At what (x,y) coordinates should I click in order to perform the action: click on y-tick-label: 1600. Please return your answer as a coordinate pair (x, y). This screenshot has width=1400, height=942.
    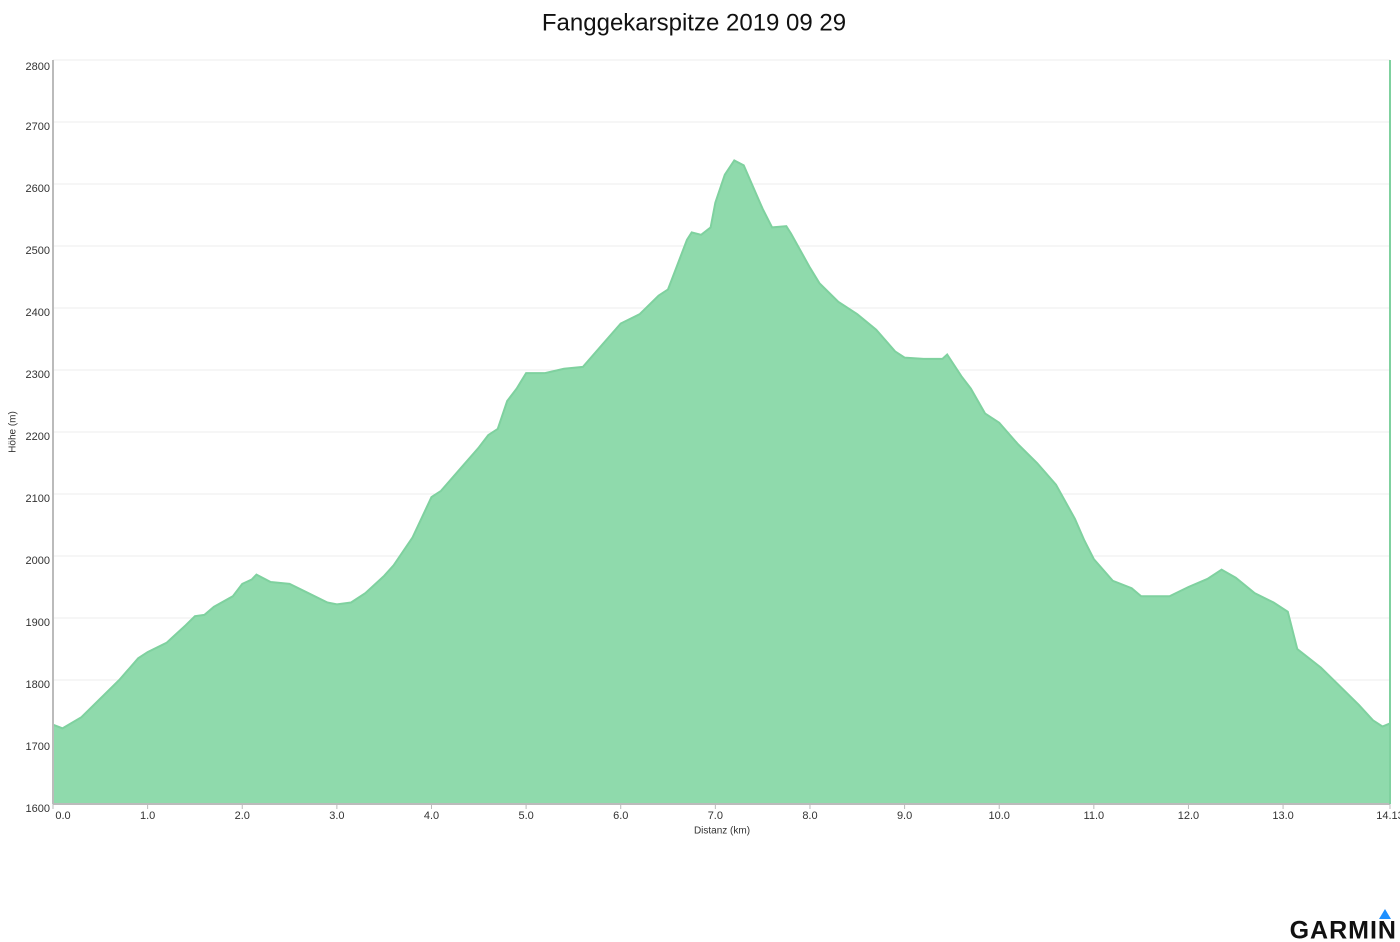
    Looking at the image, I should click on (38, 809).